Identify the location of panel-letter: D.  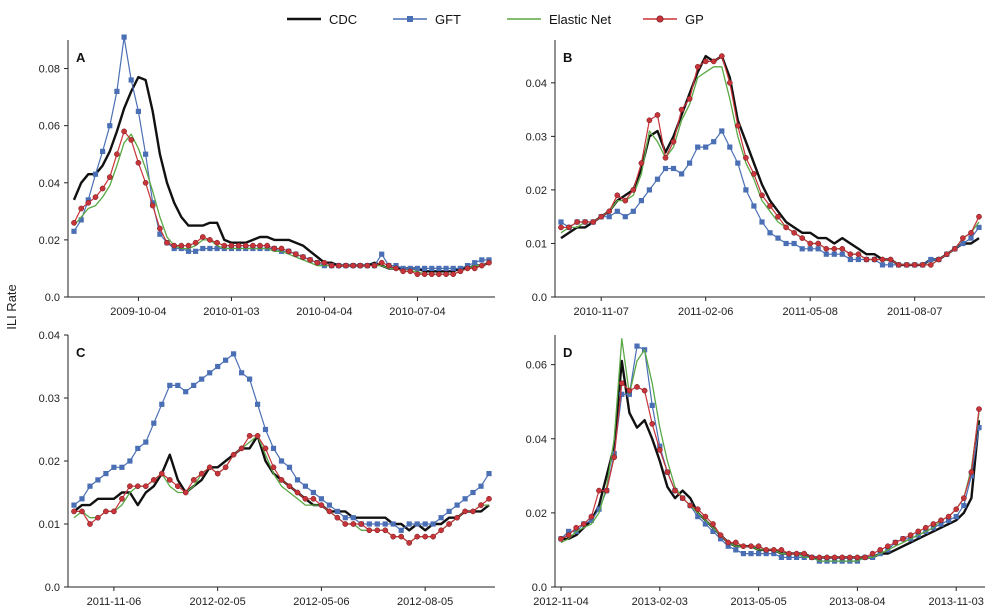
(567, 352).